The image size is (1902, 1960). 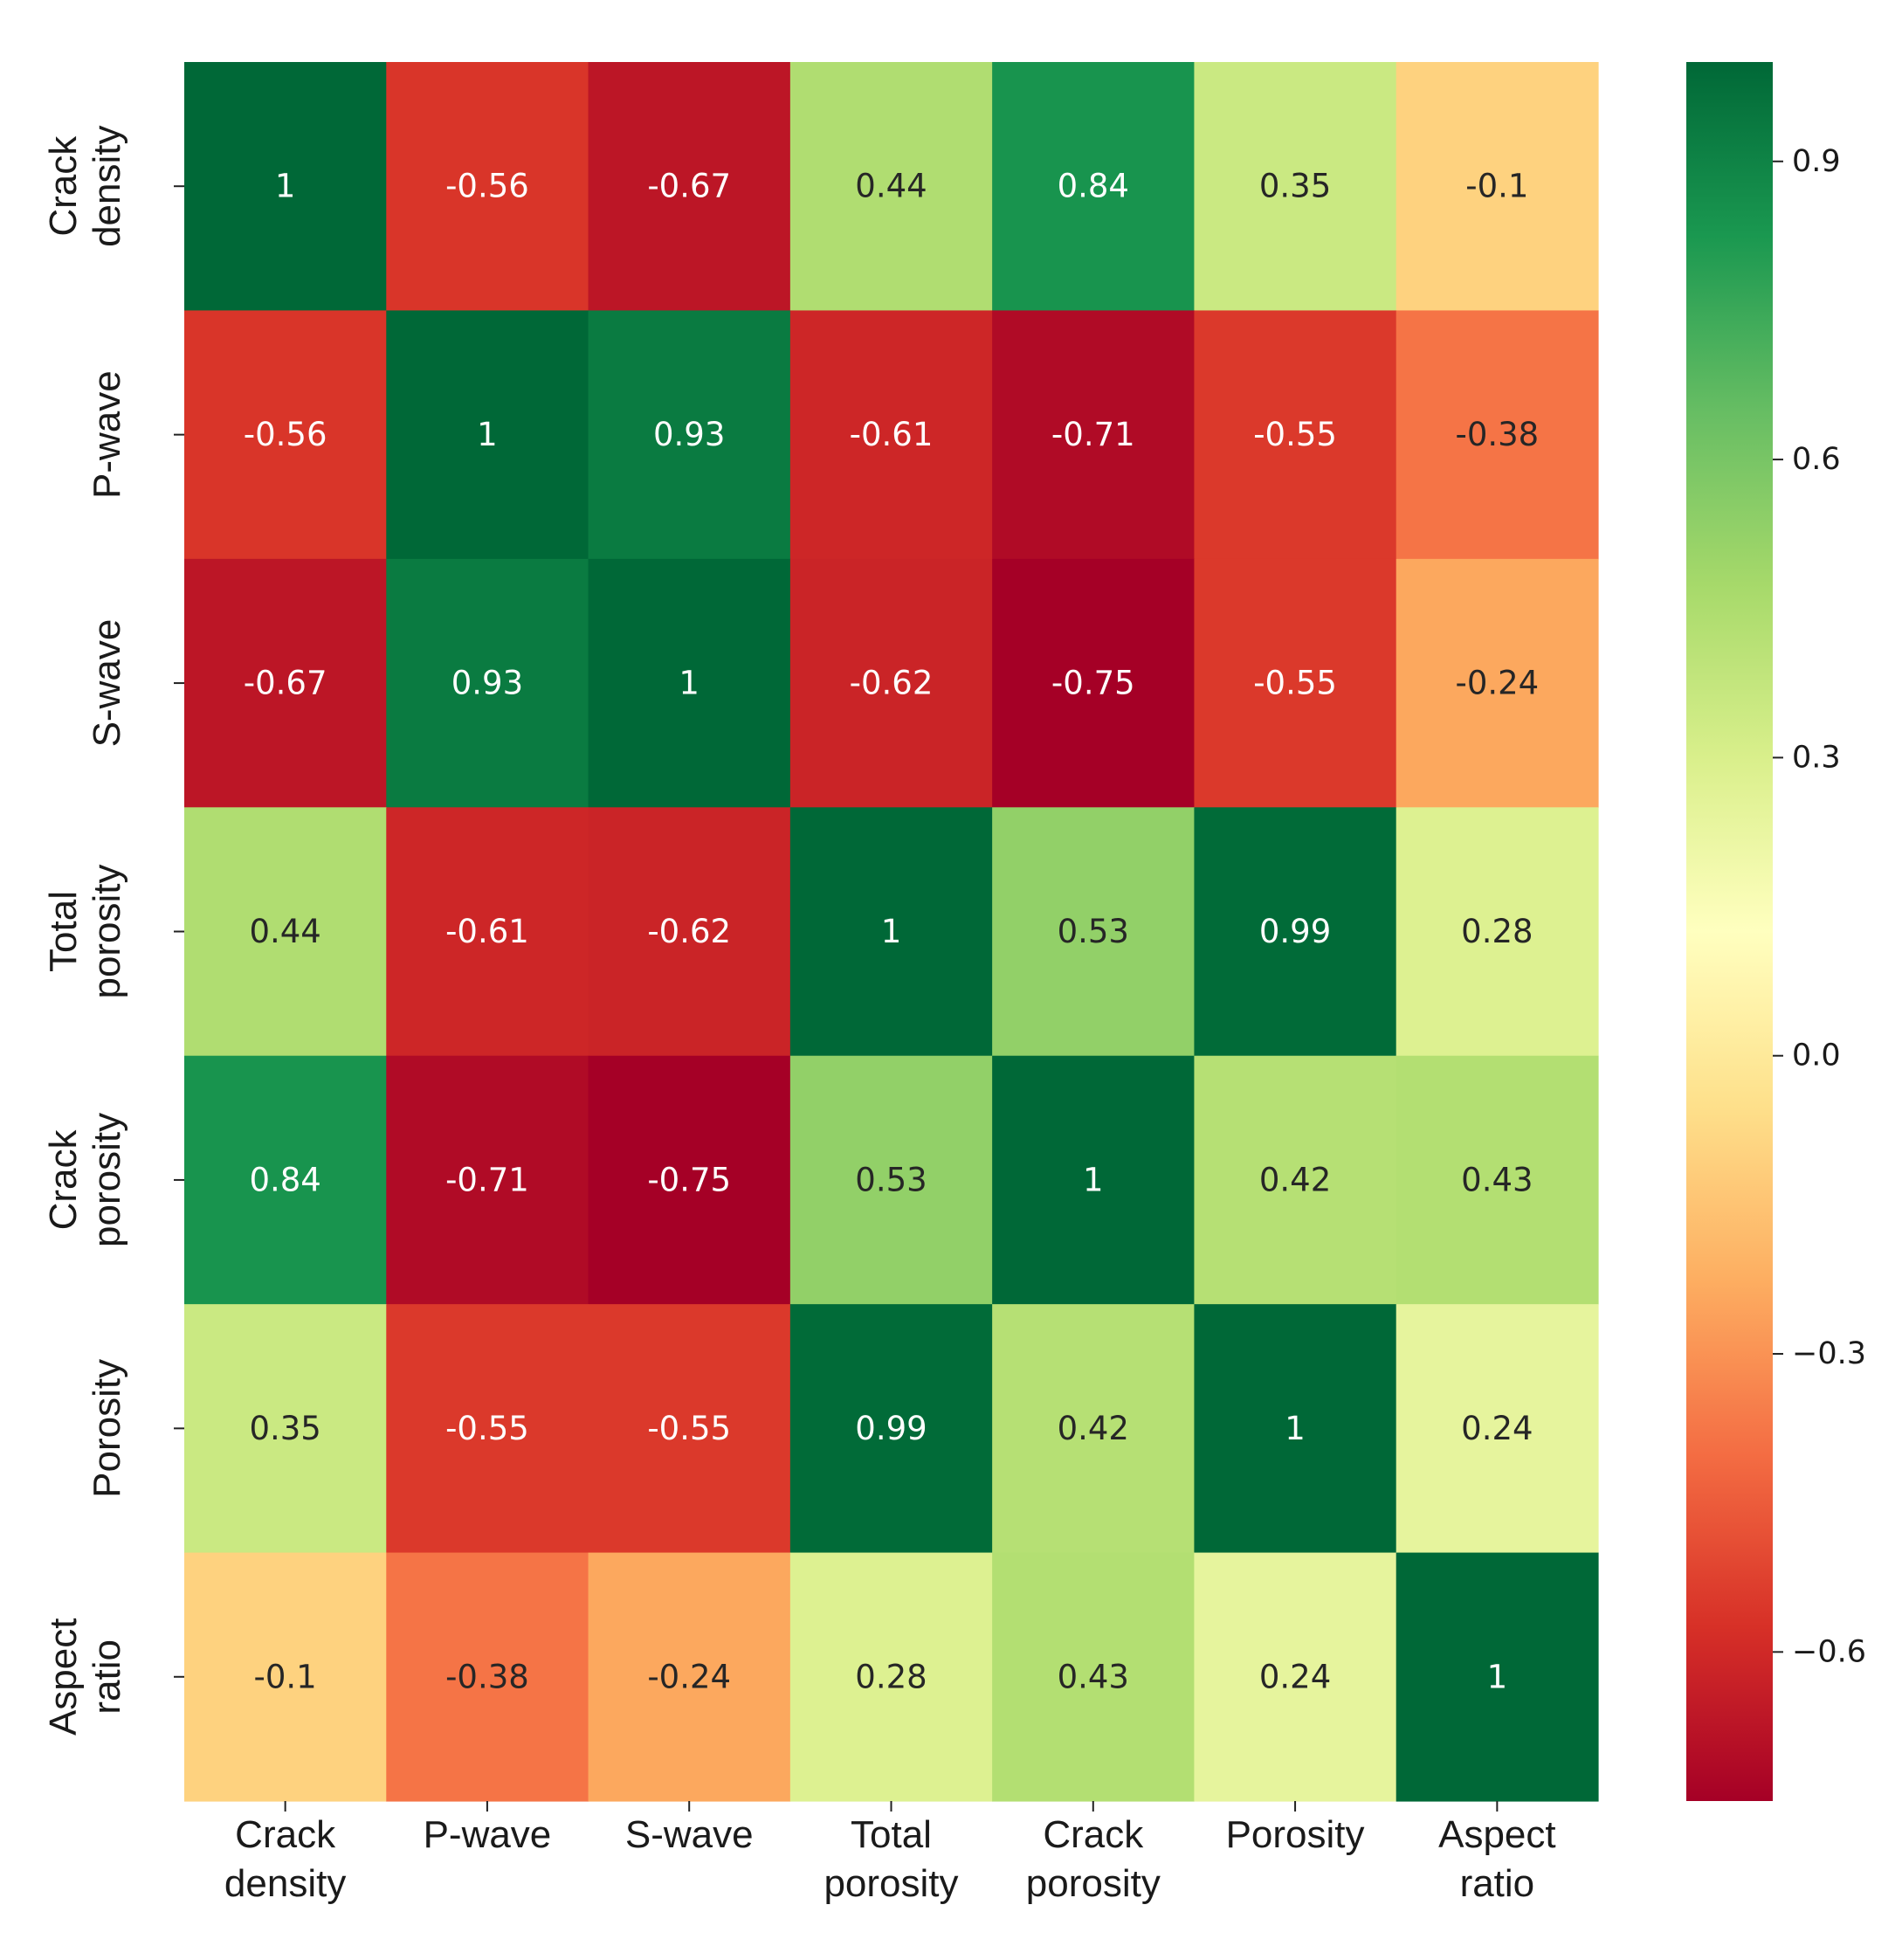 I want to click on x-tick-label-line: S-wave, so click(x=689, y=1834).